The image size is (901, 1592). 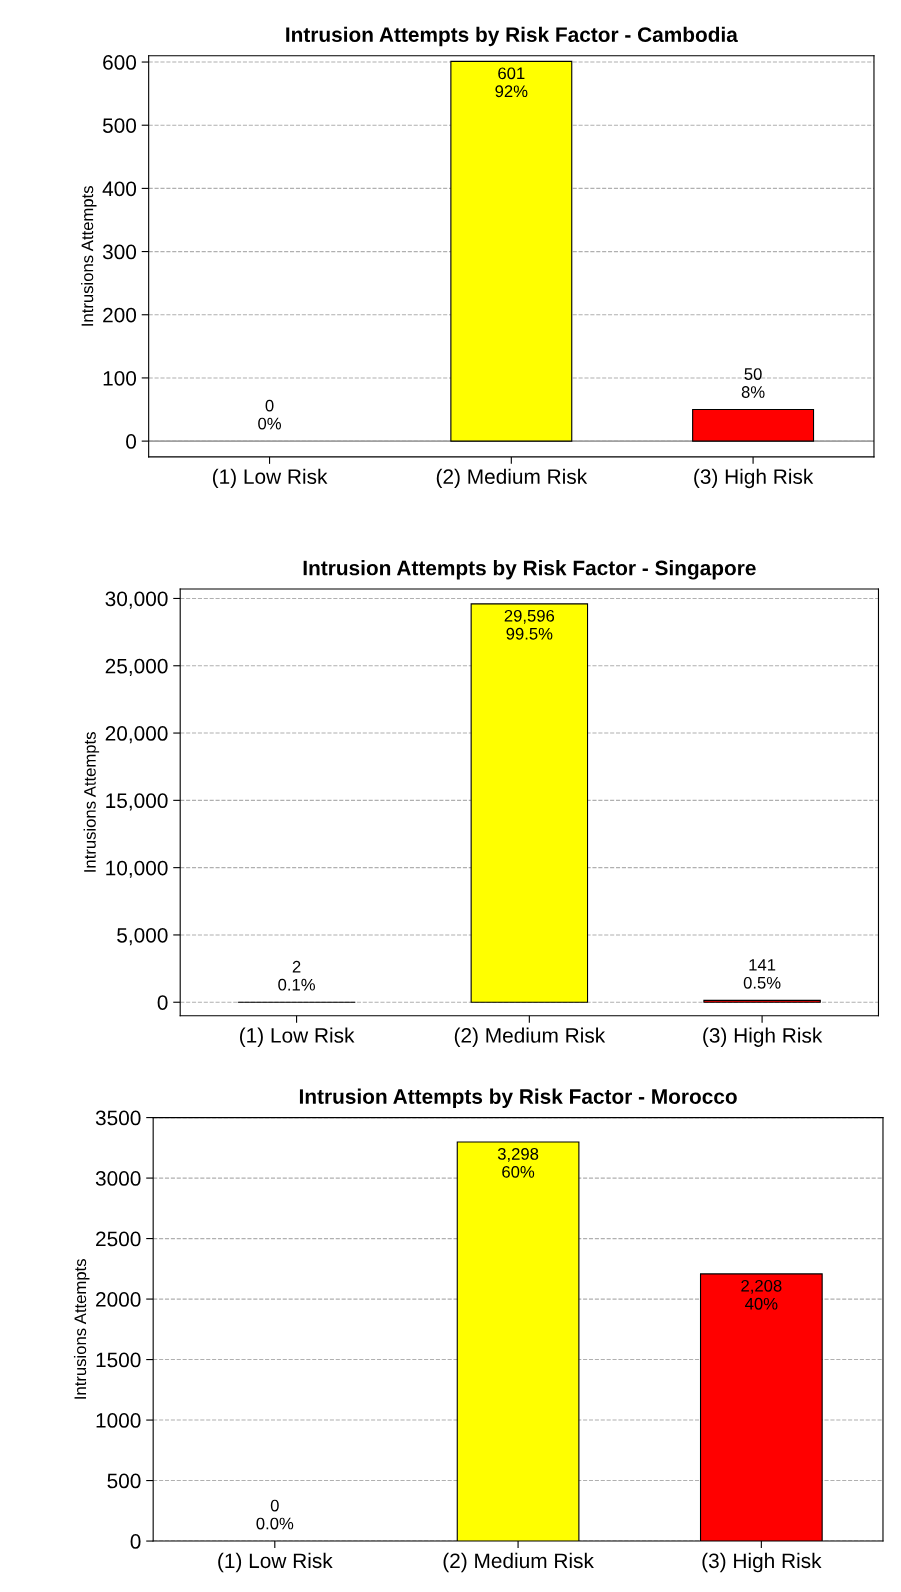 What do you see at coordinates (118, 1118) in the screenshot?
I see `y-tick-label: 3500` at bounding box center [118, 1118].